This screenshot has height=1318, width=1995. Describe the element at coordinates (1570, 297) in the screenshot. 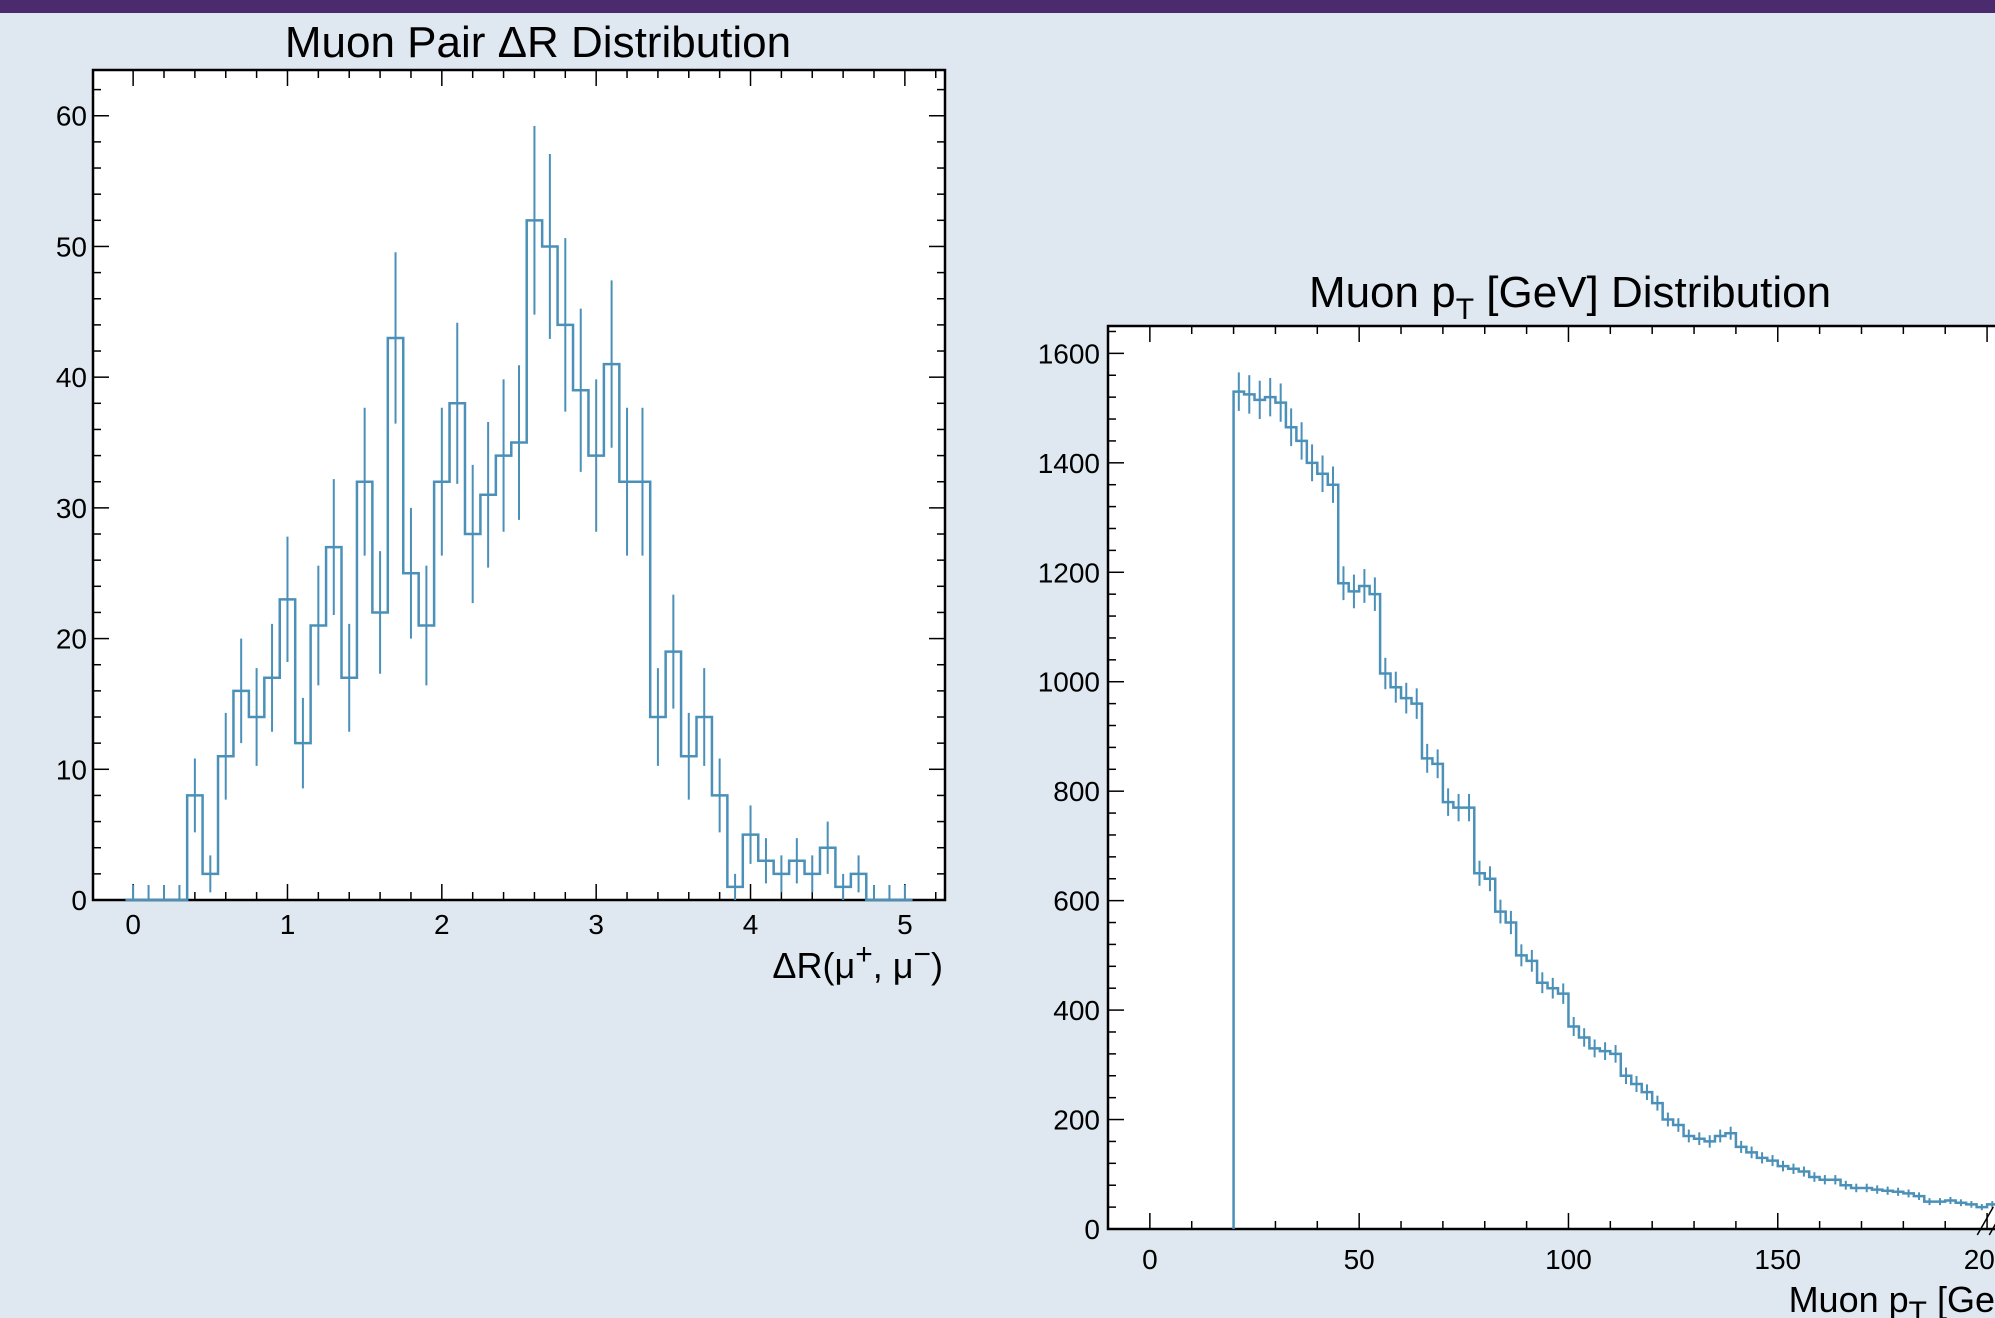

I see `chart2-title: Muon pT [GeV] Distribution` at that location.